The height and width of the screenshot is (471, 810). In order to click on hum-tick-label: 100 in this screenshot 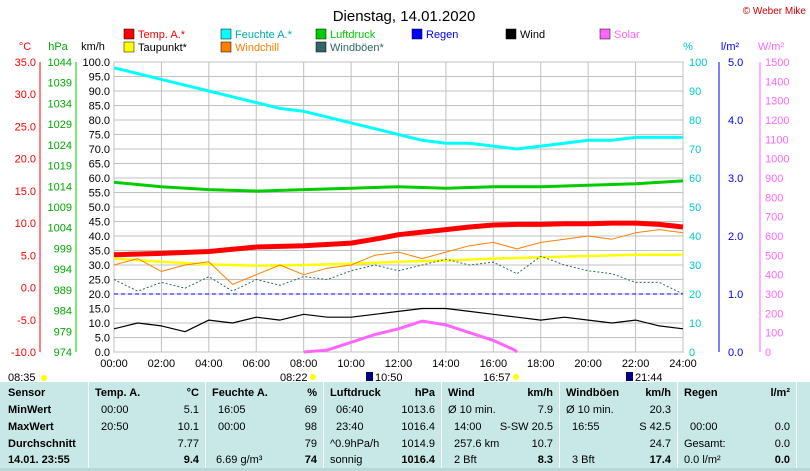, I will do `click(698, 63)`.